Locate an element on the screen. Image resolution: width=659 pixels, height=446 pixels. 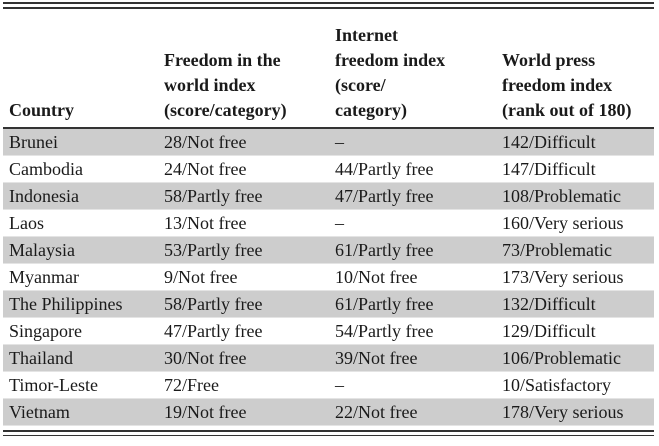
table-row: Brunei 28/Not free – 142/Difficult is located at coordinates (328, 141).